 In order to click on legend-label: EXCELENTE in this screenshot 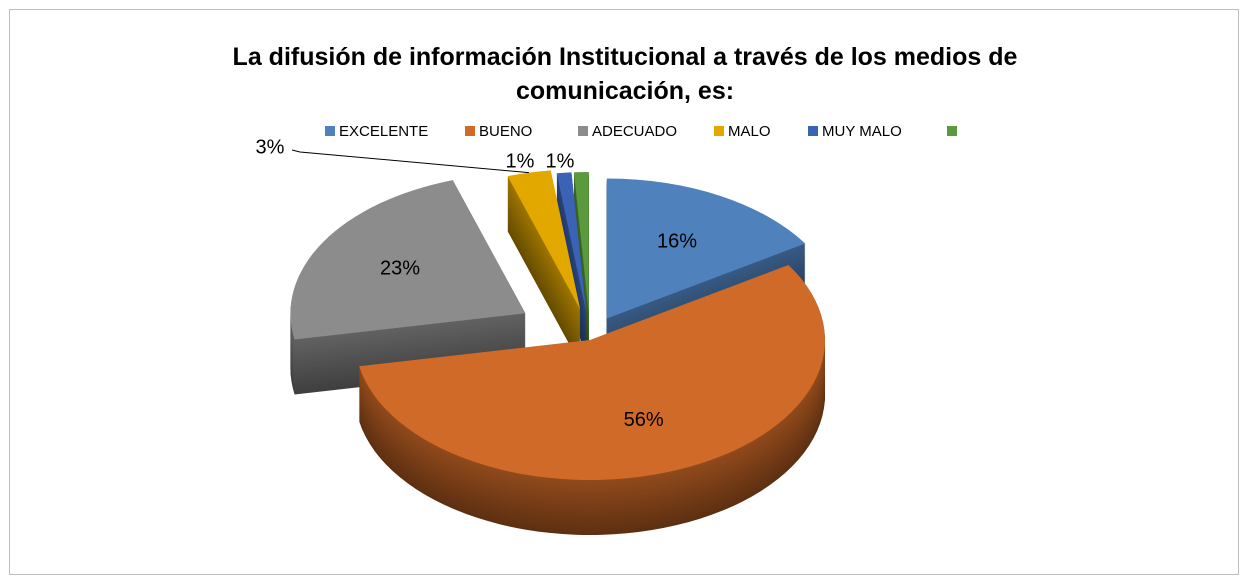, I will do `click(383, 131)`.